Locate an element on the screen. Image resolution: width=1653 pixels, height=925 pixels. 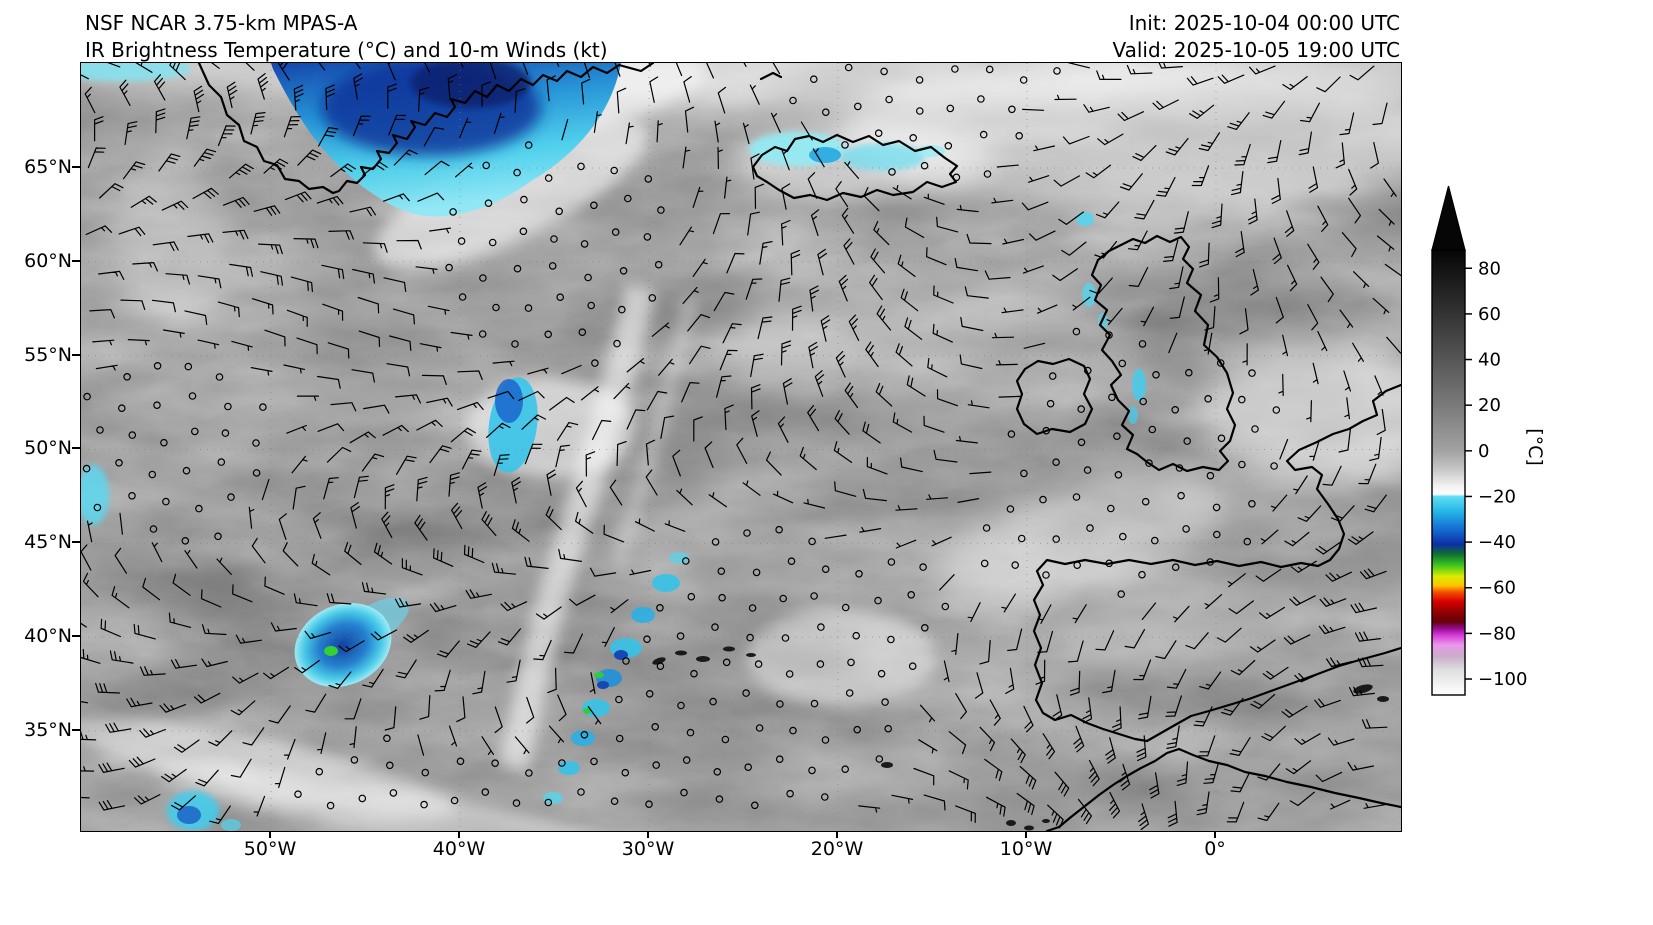
y-tick-label: 40°N is located at coordinates (48, 636).